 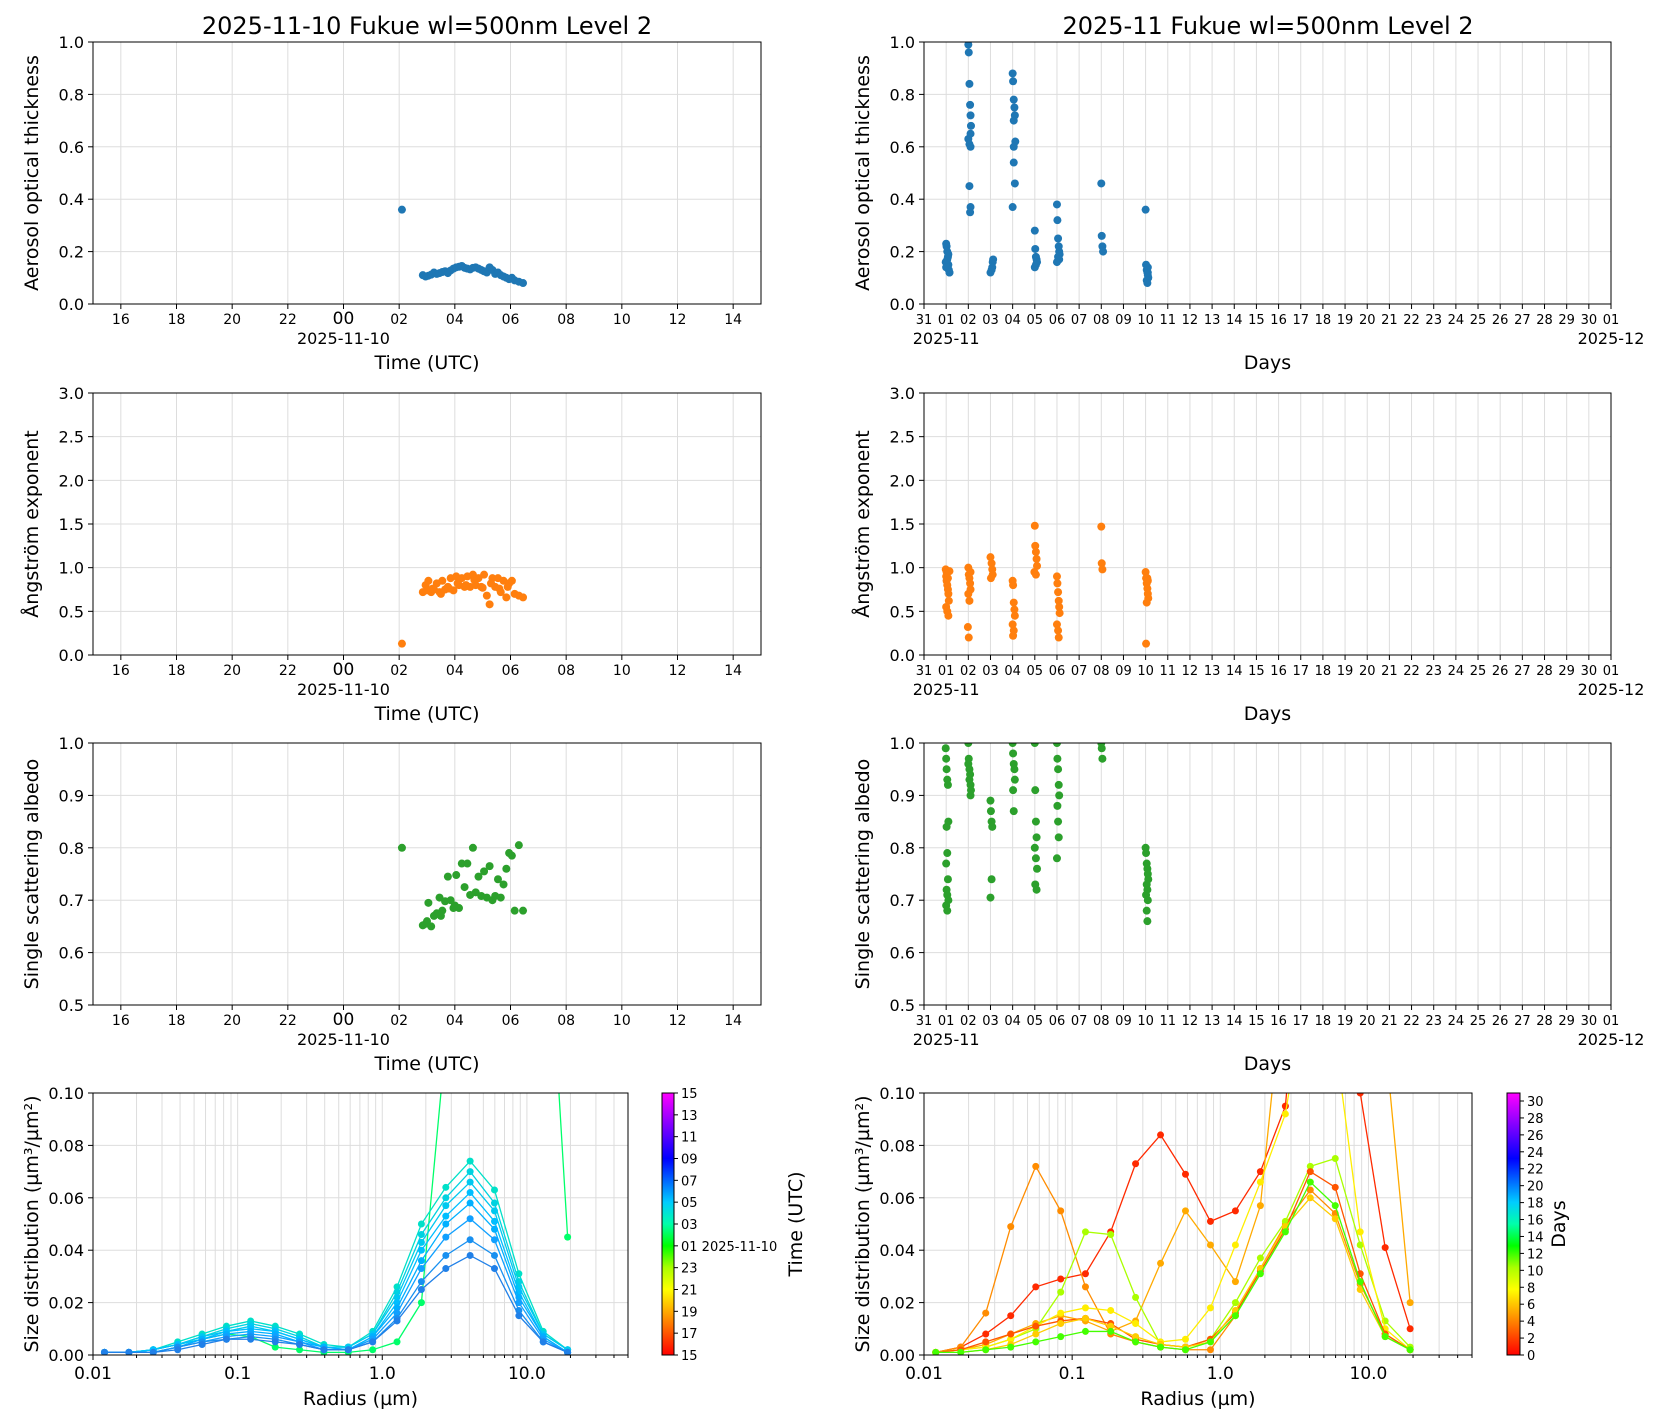 What do you see at coordinates (399, 671) in the screenshot?
I see `x-tick-label: 02` at bounding box center [399, 671].